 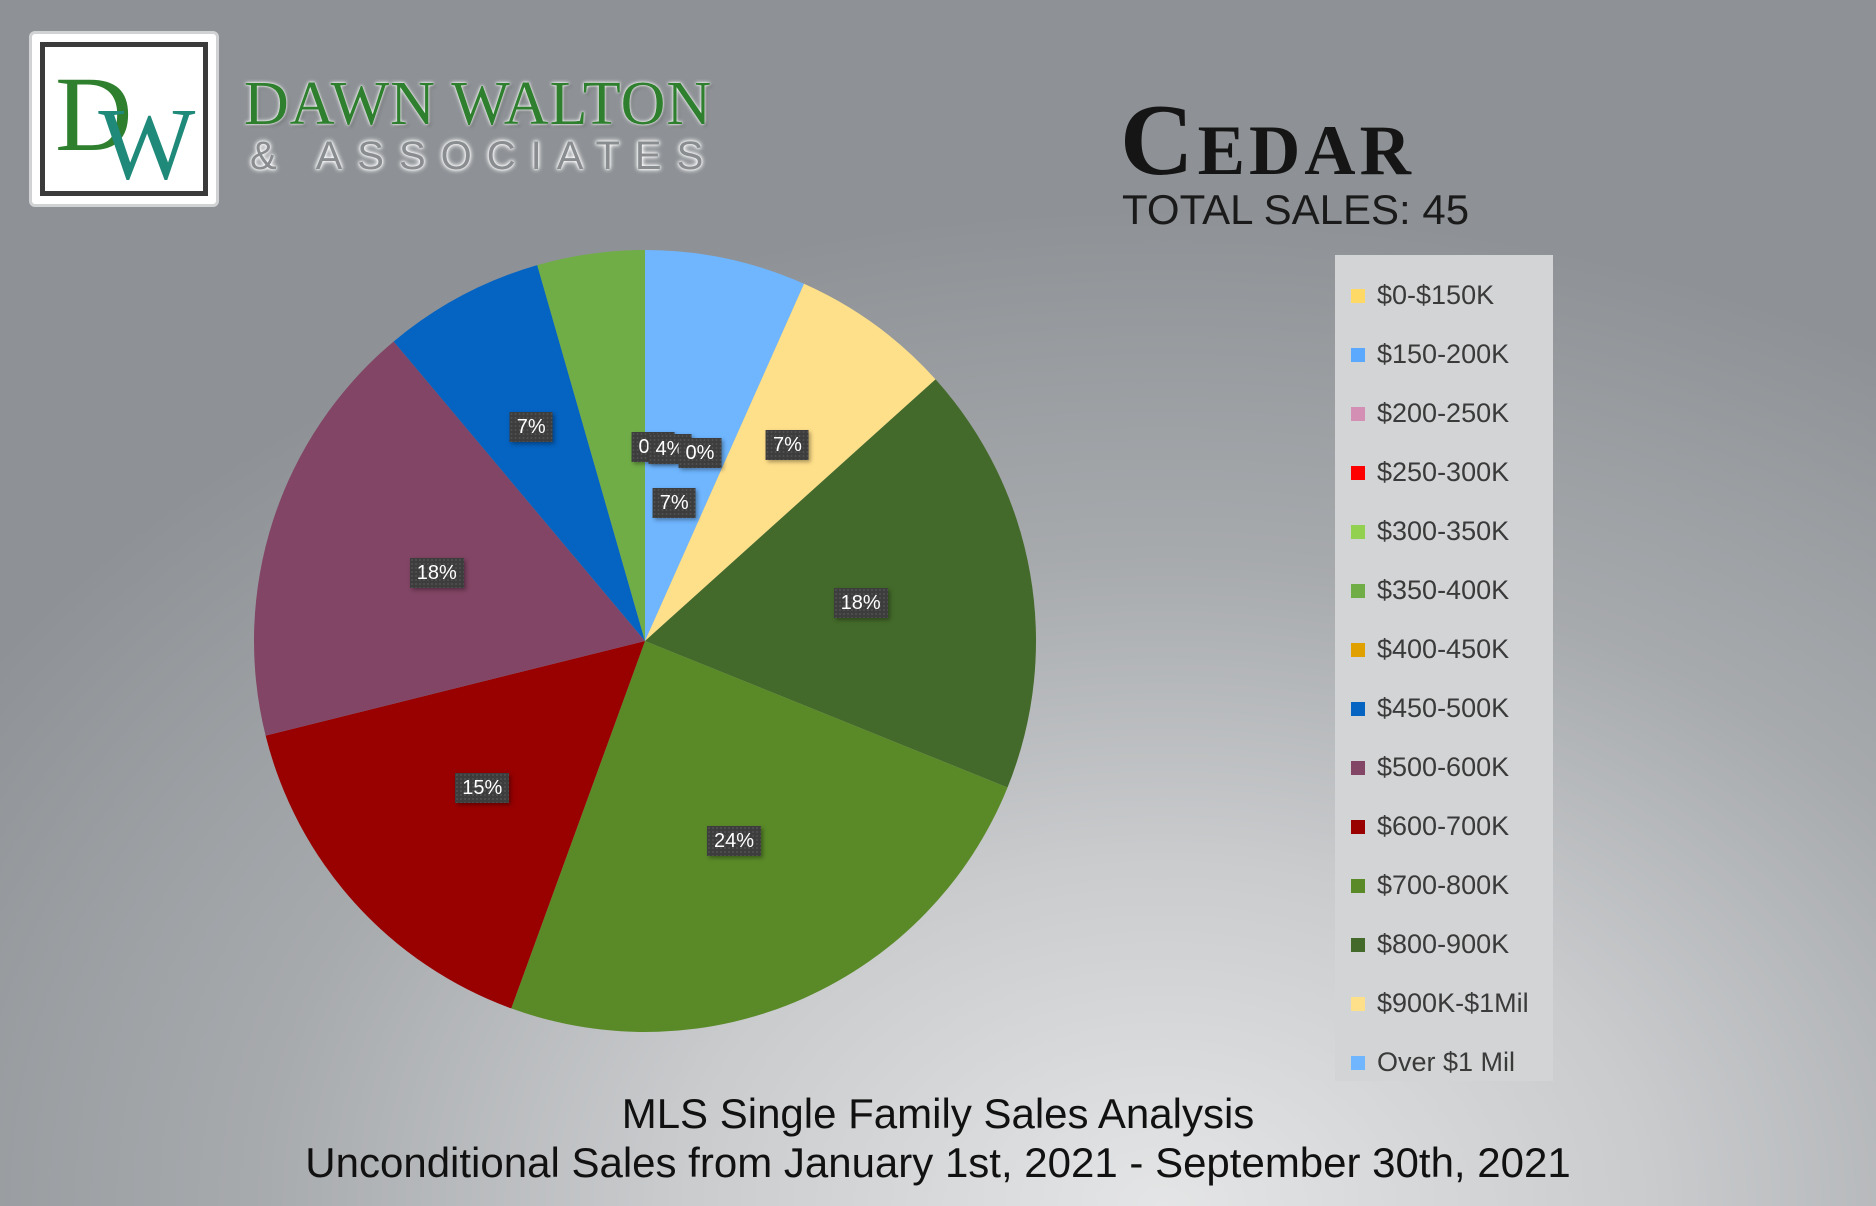 I want to click on company-logo: D W DAWN WALTON & ASSOCIATES, so click(x=376, y=122).